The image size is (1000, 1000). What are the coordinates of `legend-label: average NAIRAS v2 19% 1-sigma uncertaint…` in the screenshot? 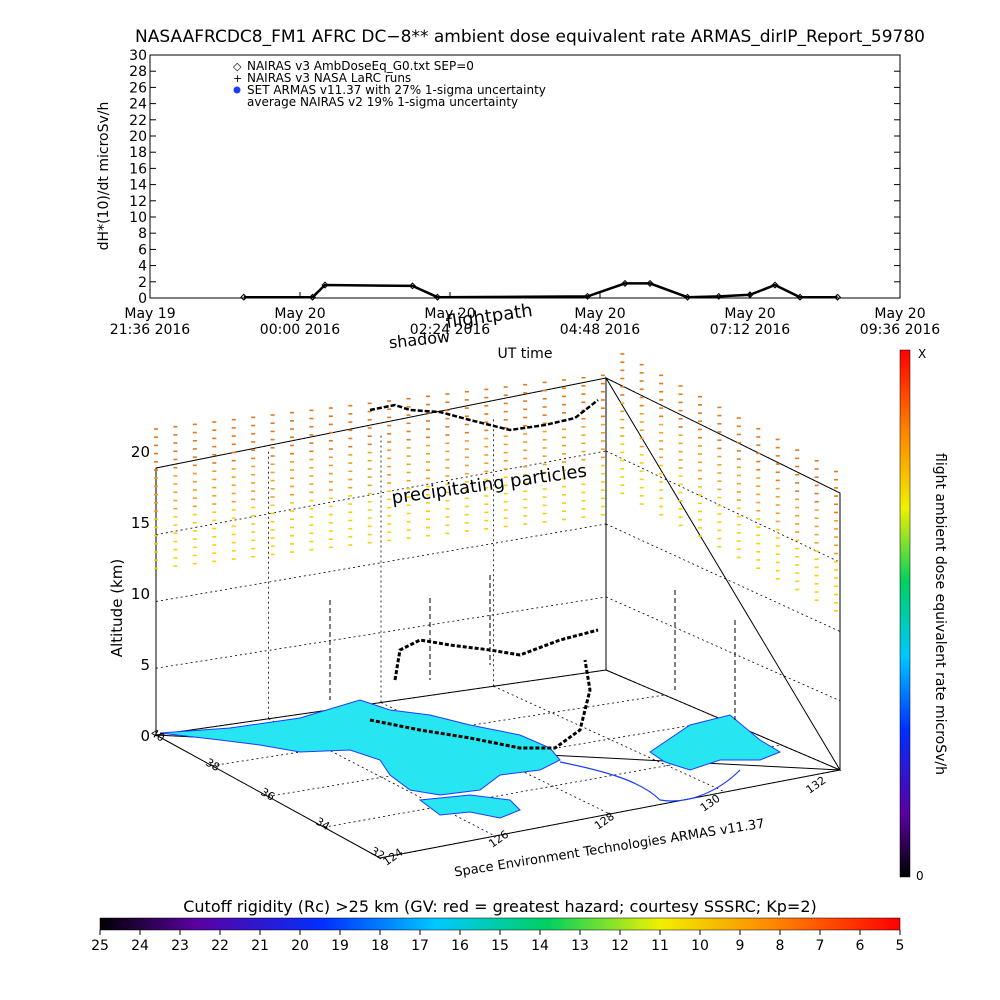 It's located at (382, 102).